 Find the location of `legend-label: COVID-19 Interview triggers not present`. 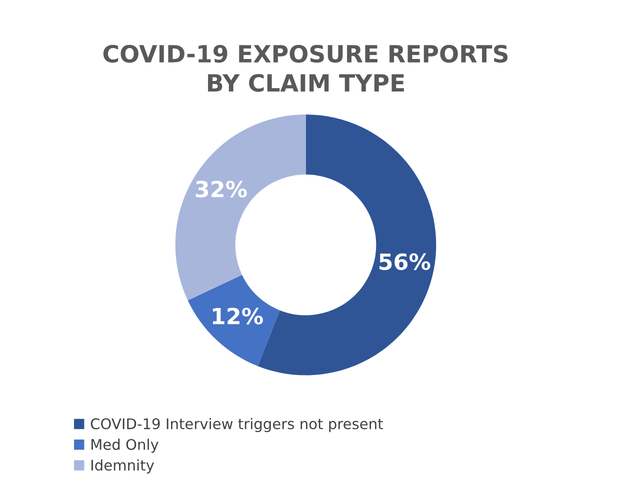

legend-label: COVID-19 Interview triggers not present is located at coordinates (236, 425).